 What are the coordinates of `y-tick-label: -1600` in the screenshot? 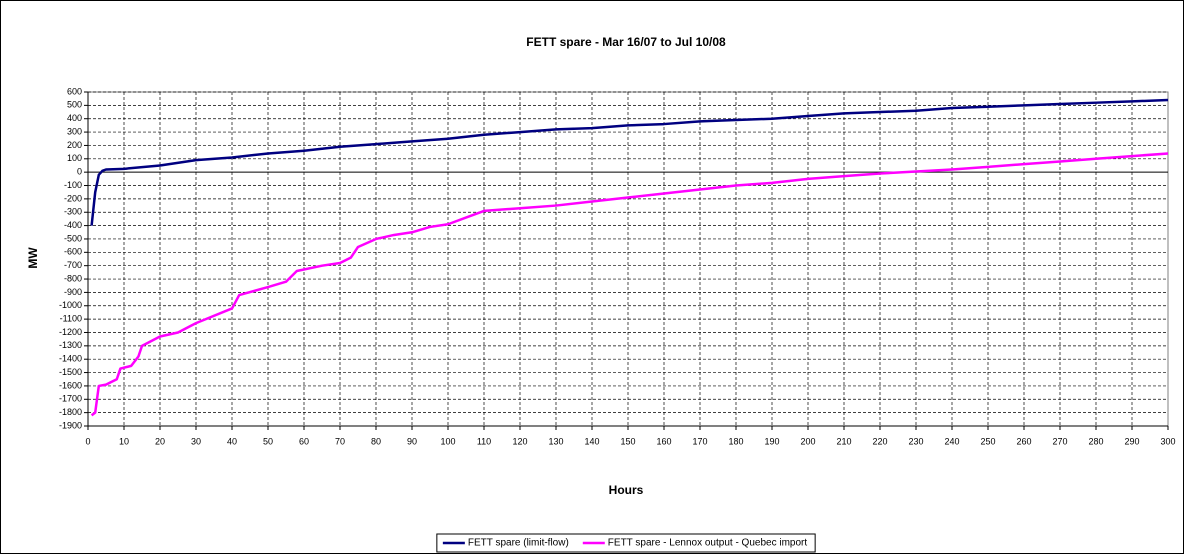 It's located at (70, 385).